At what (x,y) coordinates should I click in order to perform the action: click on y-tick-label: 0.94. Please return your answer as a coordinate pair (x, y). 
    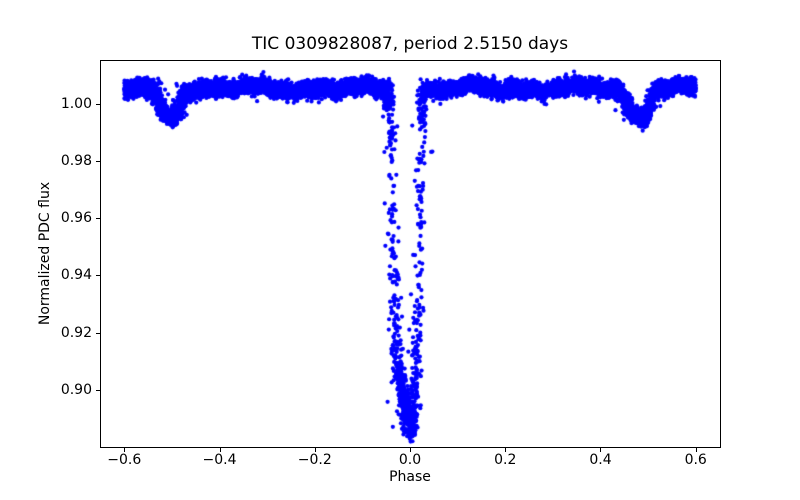
    Looking at the image, I should click on (76, 275).